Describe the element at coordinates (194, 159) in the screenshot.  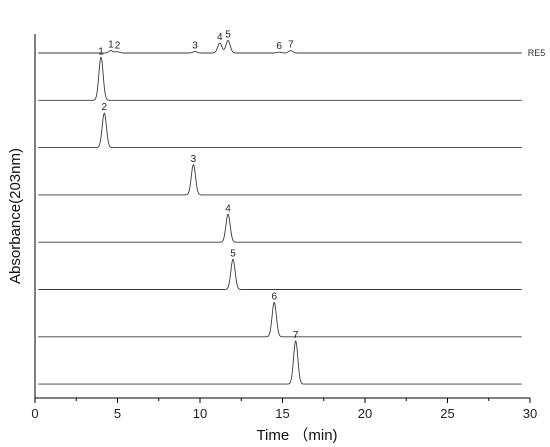
I see `peak-label-4-1: 3` at that location.